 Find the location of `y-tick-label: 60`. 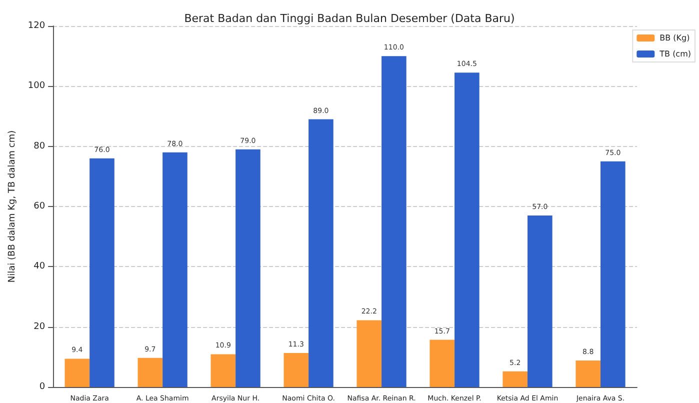

y-tick-label: 60 is located at coordinates (40, 207).